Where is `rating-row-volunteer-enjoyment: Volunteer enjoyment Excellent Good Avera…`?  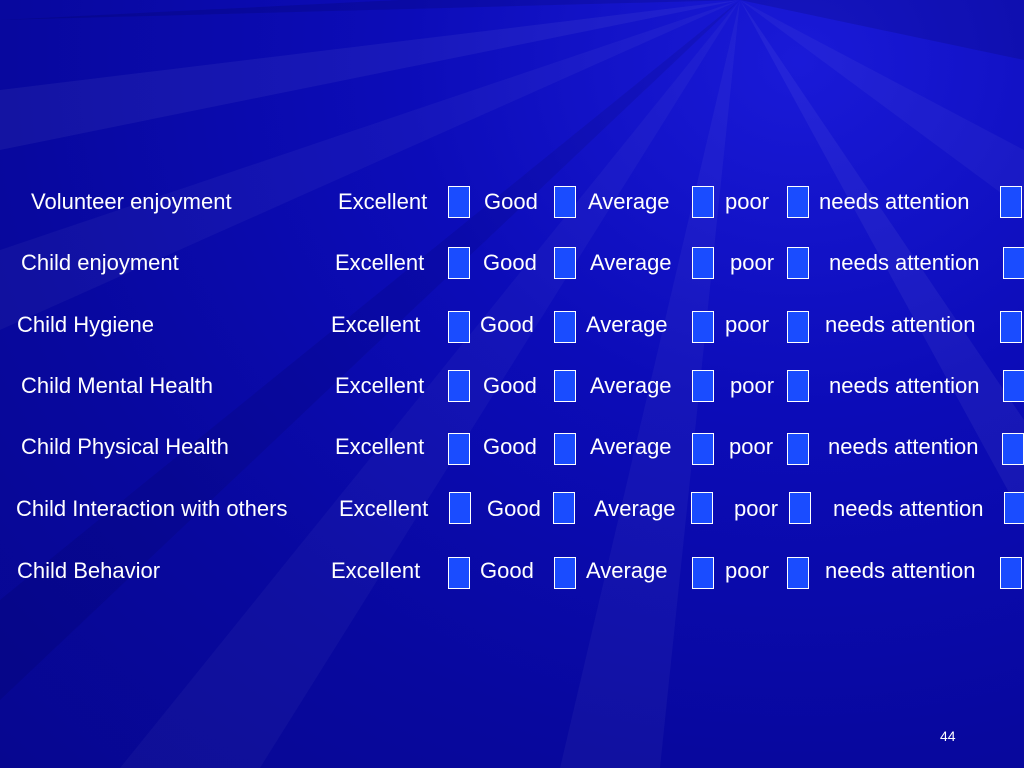 rating-row-volunteer-enjoyment: Volunteer enjoyment Excellent Good Avera… is located at coordinates (512, 206).